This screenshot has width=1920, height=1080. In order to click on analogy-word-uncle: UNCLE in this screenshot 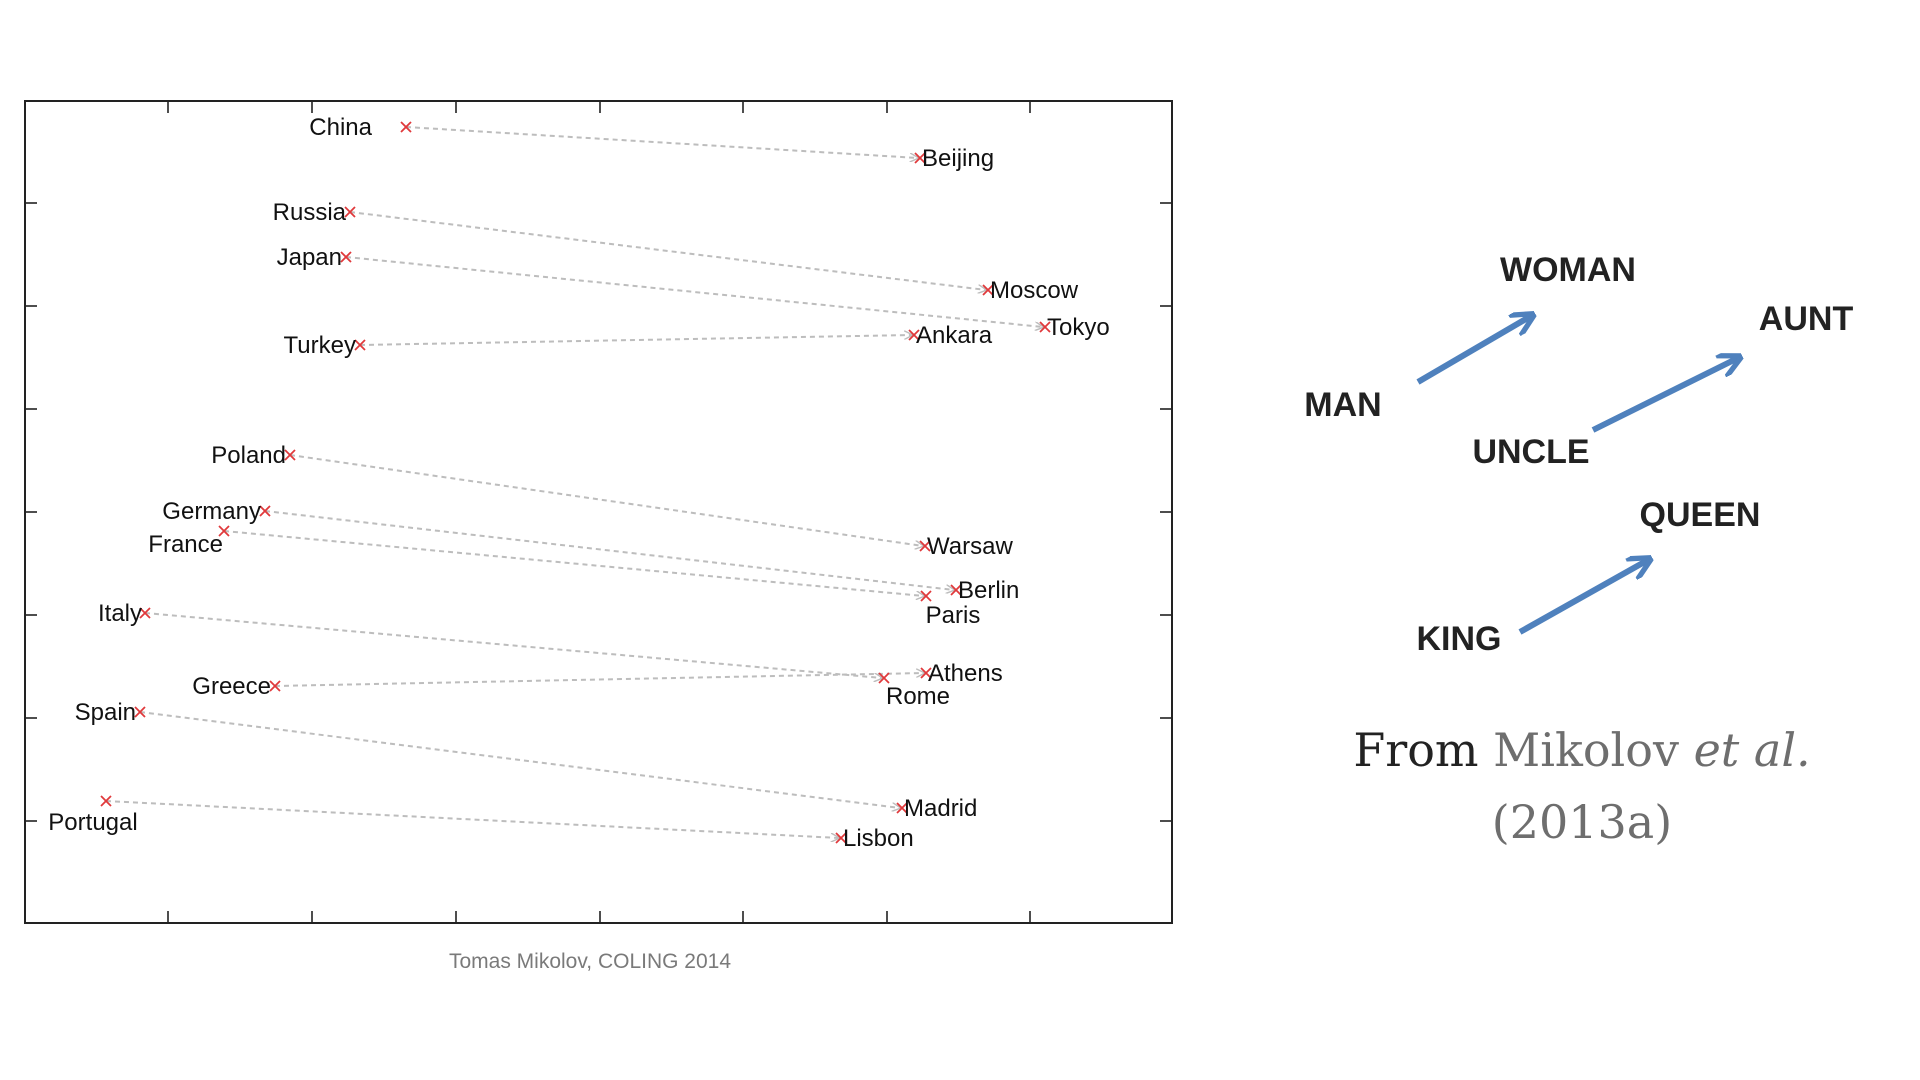, I will do `click(1530, 452)`.